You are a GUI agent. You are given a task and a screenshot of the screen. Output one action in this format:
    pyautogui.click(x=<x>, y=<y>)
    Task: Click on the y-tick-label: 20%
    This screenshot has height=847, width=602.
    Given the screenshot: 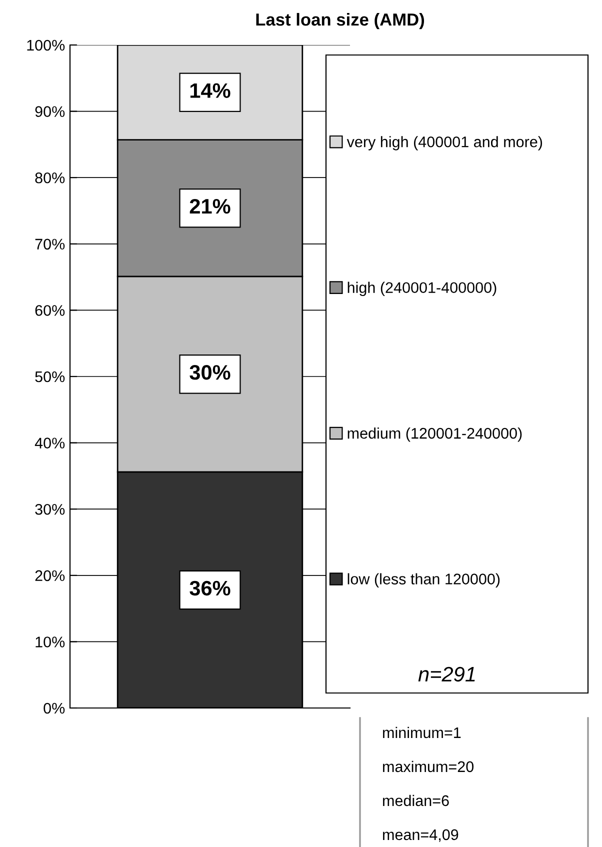 What is the action you would take?
    pyautogui.click(x=50, y=576)
    